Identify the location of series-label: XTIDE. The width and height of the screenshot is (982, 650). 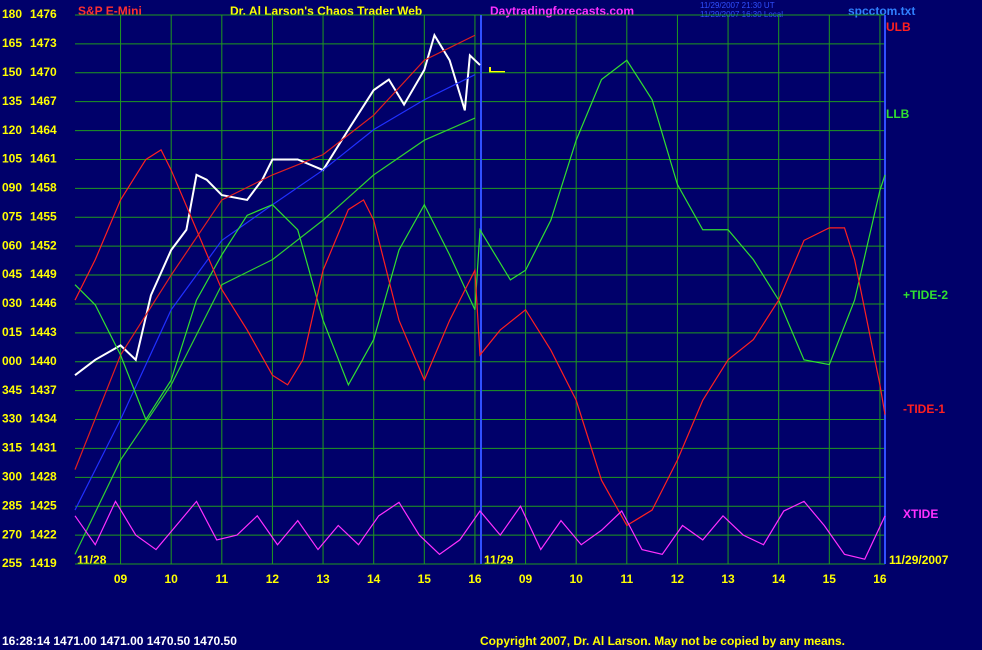
(920, 514).